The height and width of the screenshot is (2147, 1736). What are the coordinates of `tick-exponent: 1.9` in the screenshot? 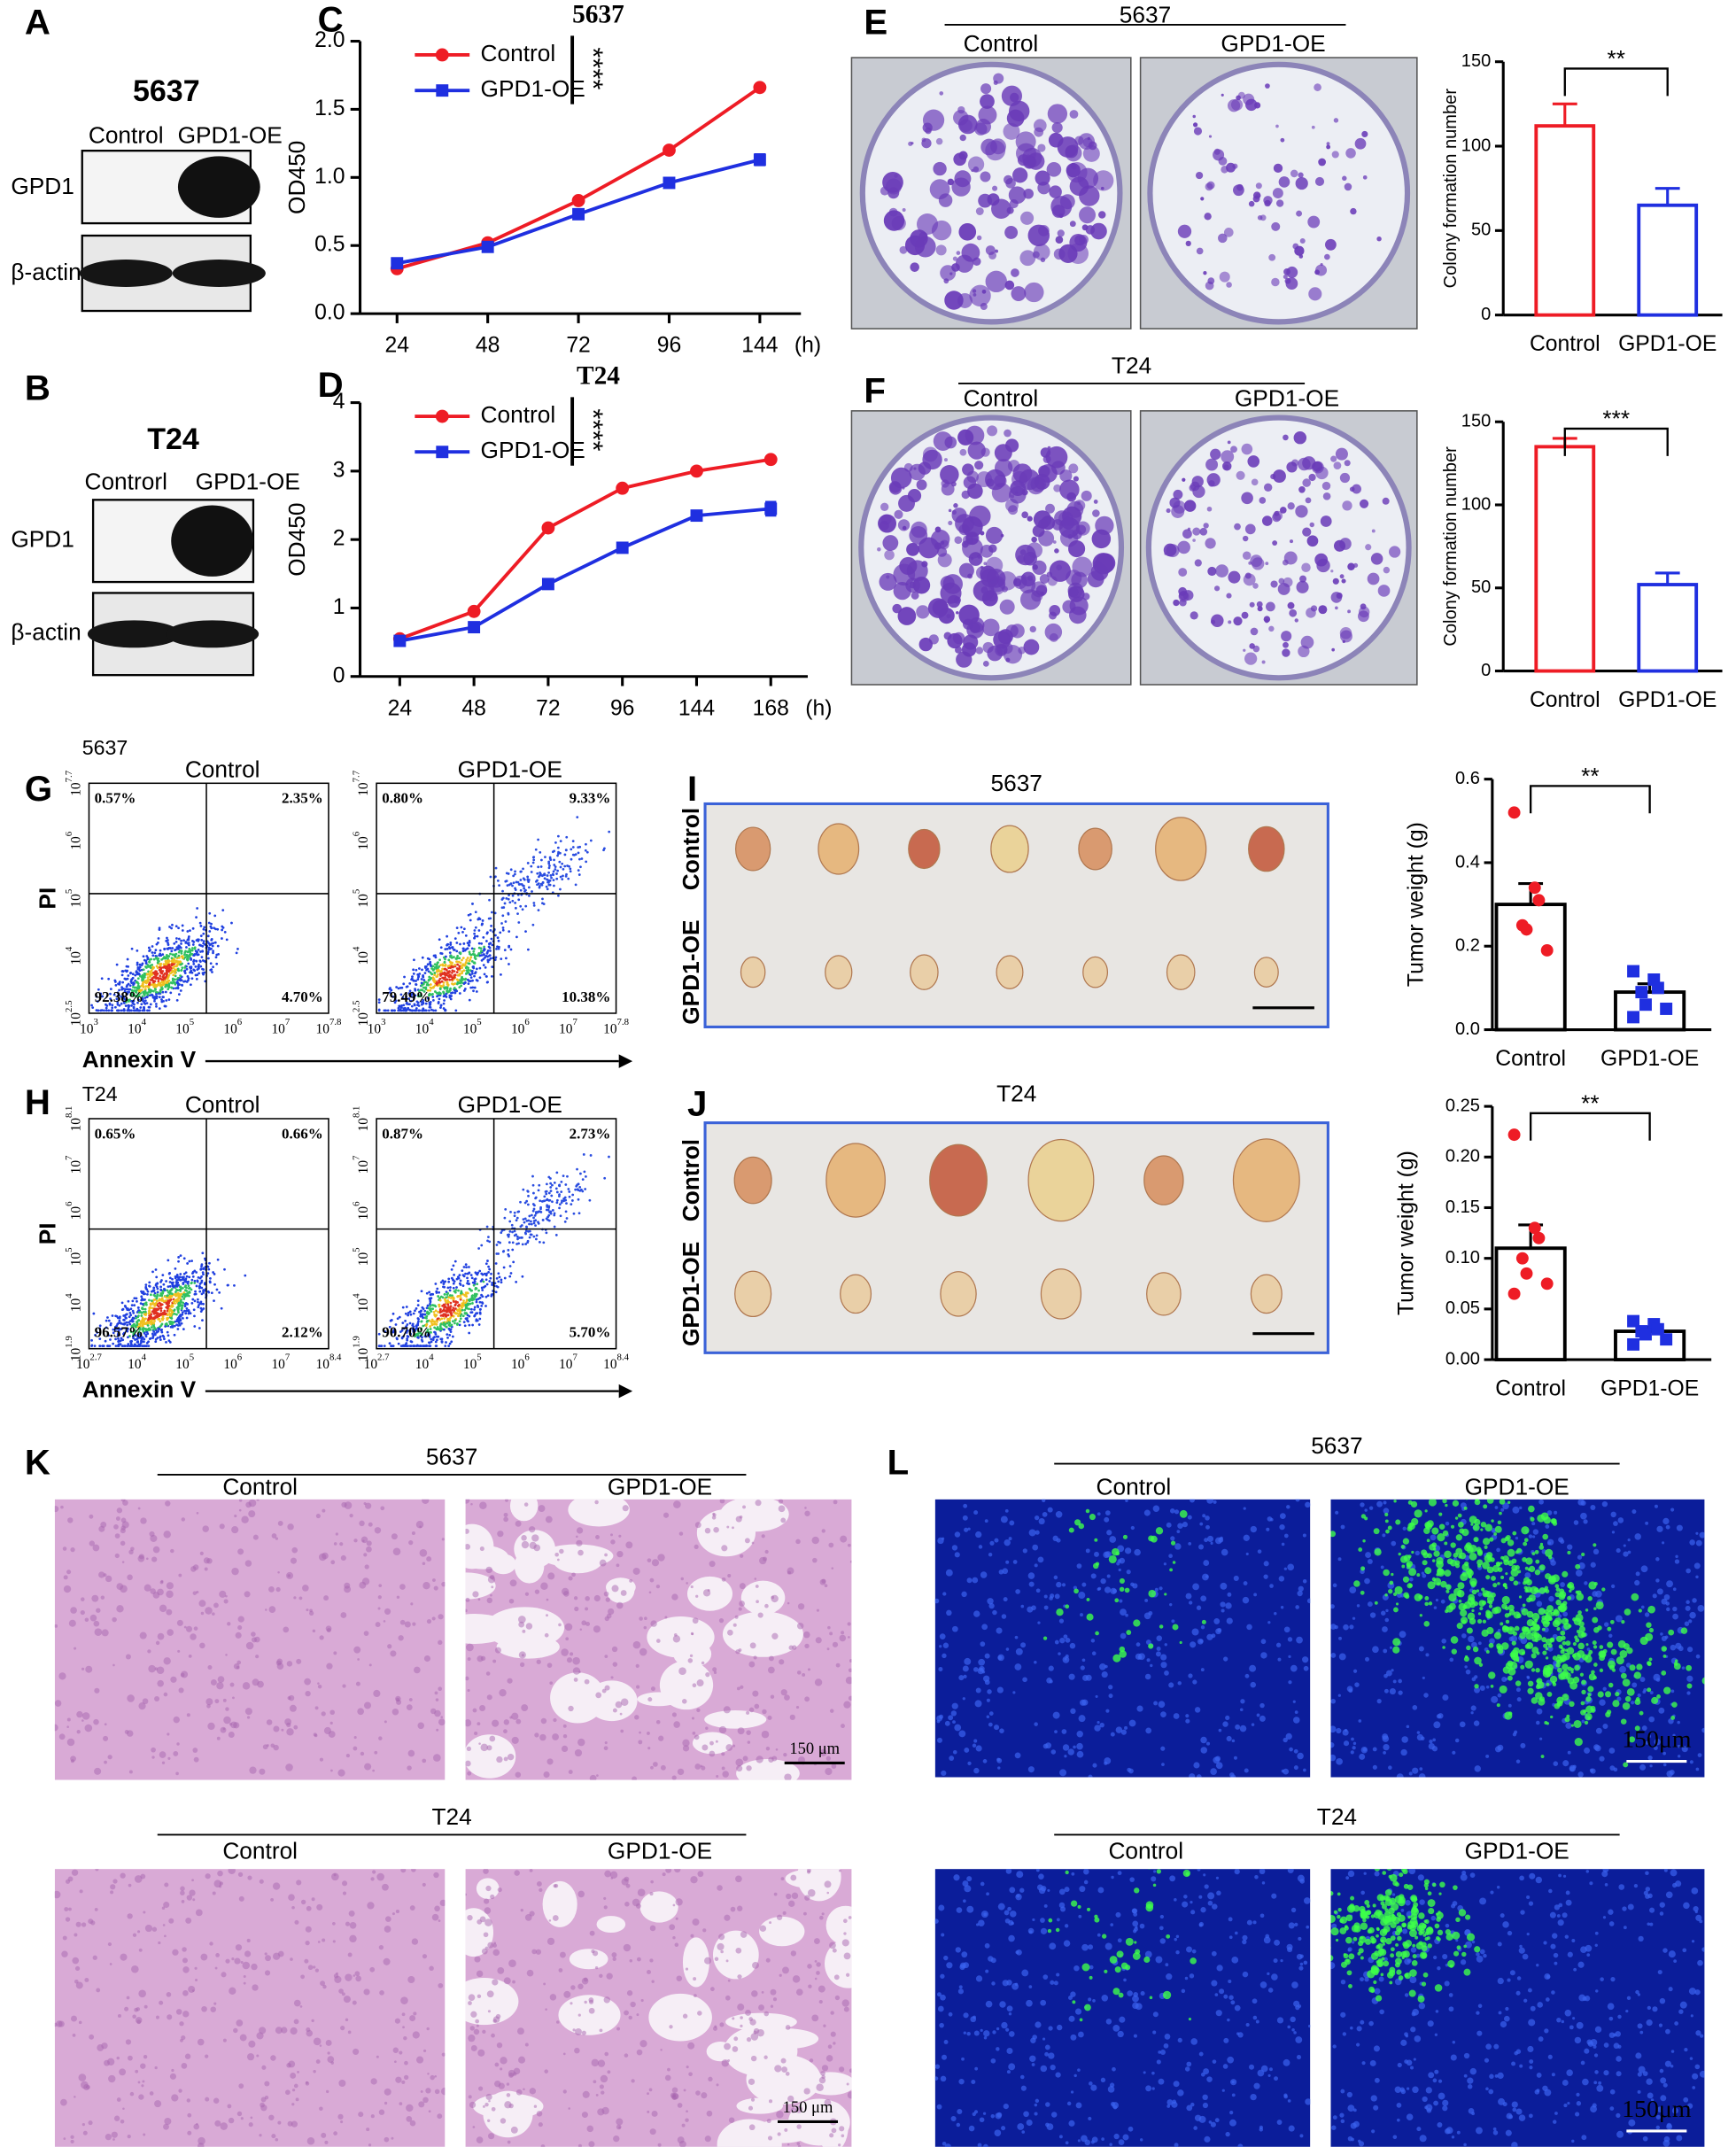 It's located at (69, 1342).